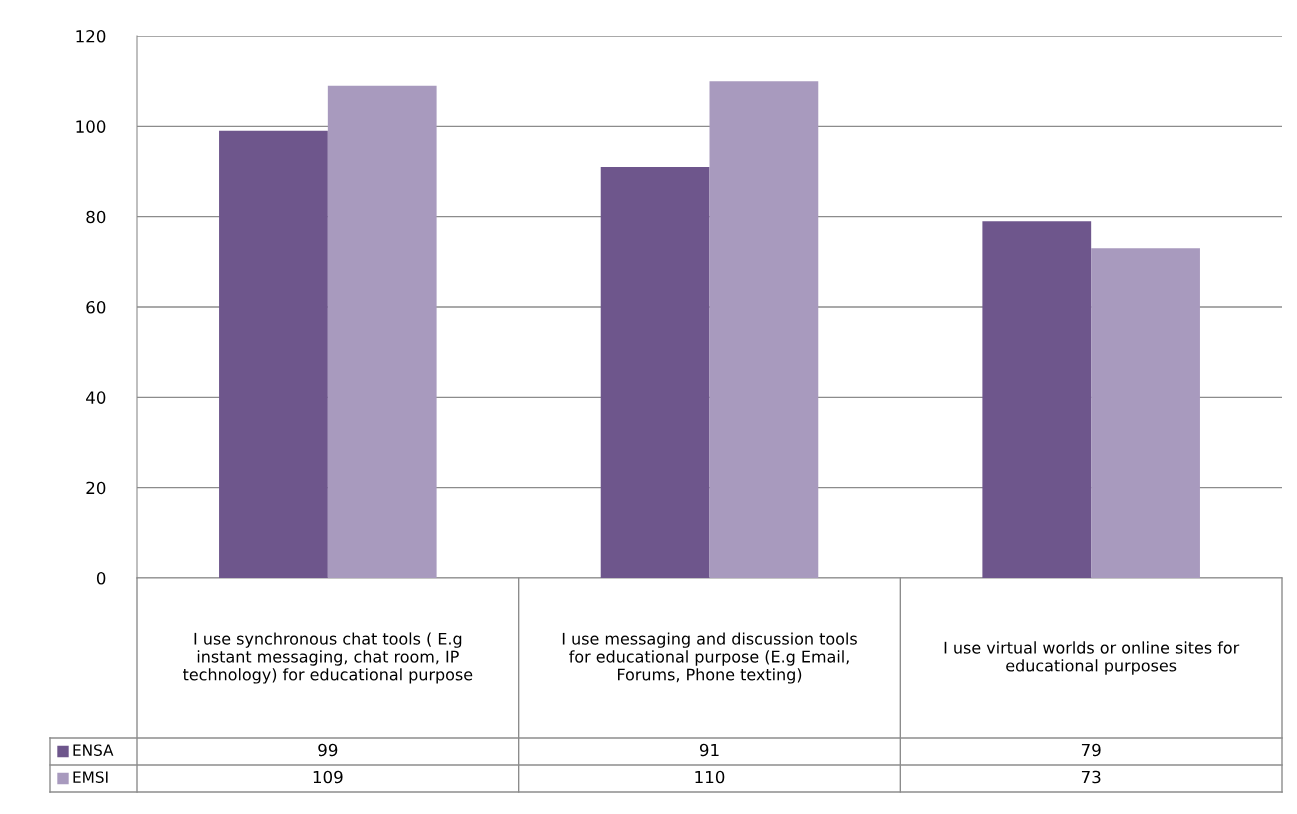 This screenshot has height=814, width=1297. What do you see at coordinates (93, 750) in the screenshot?
I see `legend-label: ENSA` at bounding box center [93, 750].